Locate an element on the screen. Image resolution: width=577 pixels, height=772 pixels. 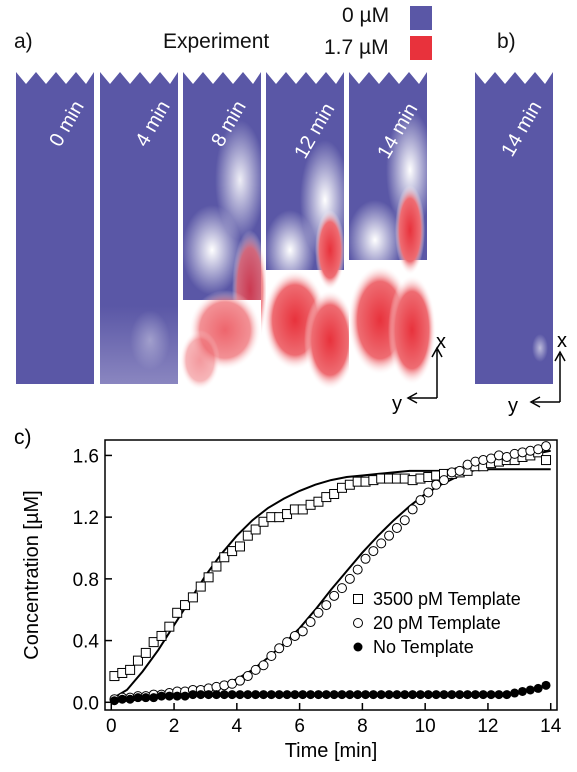
panel-b-label: b) is located at coordinates (506, 41).